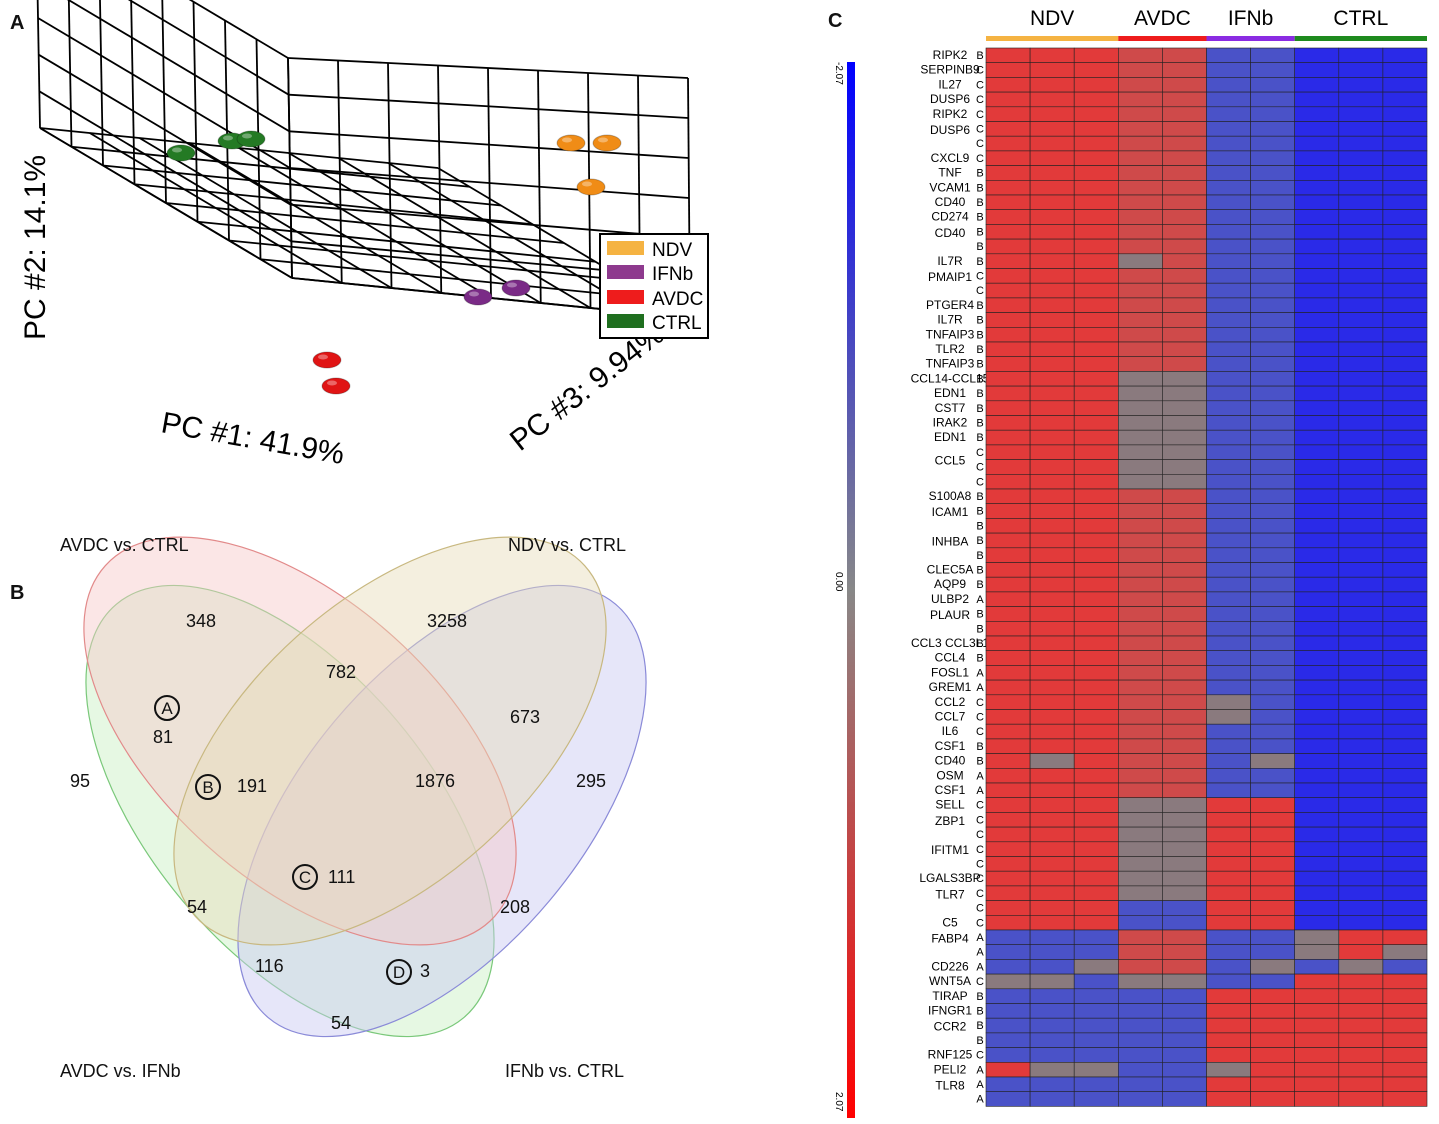 The image size is (1439, 1124). I want to click on heatmap-row-gene: CD40, so click(950, 202).